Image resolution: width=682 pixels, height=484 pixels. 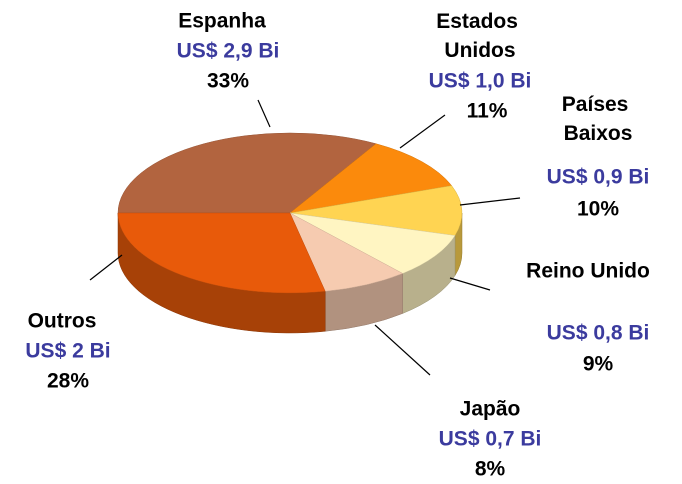 What do you see at coordinates (480, 36) in the screenshot?
I see `category-label: Estados Unidos` at bounding box center [480, 36].